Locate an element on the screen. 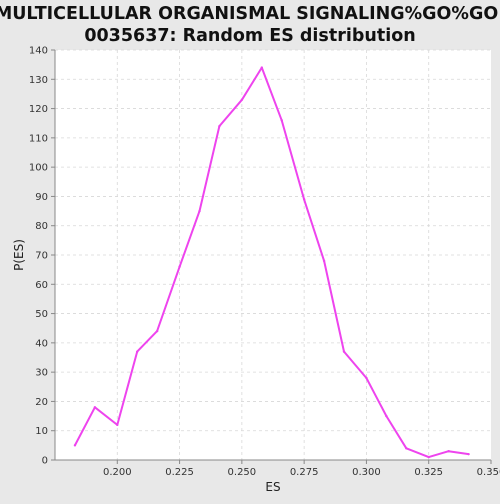 The height and width of the screenshot is (504, 500). x-tick-label: 0.225 is located at coordinates (179, 472).